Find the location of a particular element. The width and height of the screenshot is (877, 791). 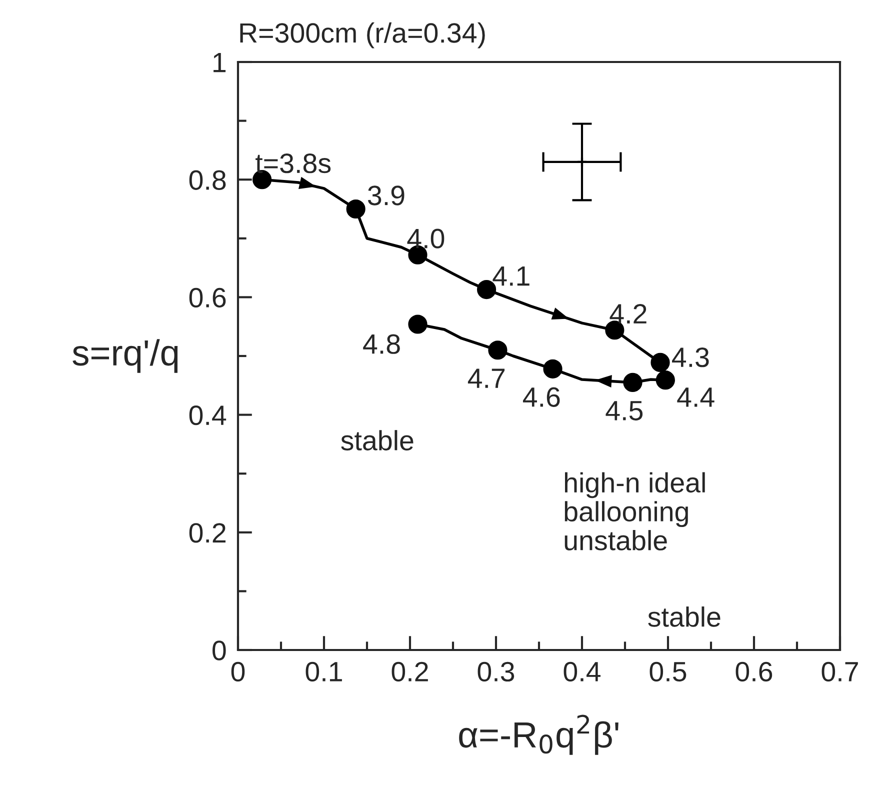

x-tick-label: 0.7 is located at coordinates (840, 672).